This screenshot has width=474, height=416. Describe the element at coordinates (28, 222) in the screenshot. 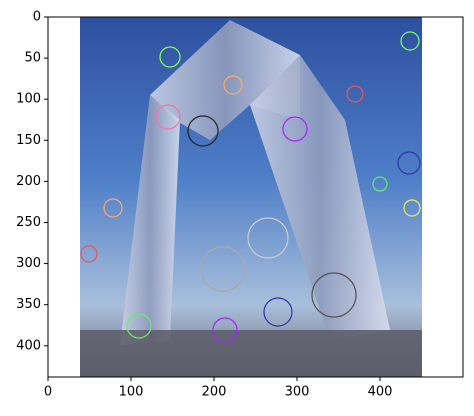

I see `y-tick-label: 250` at that location.